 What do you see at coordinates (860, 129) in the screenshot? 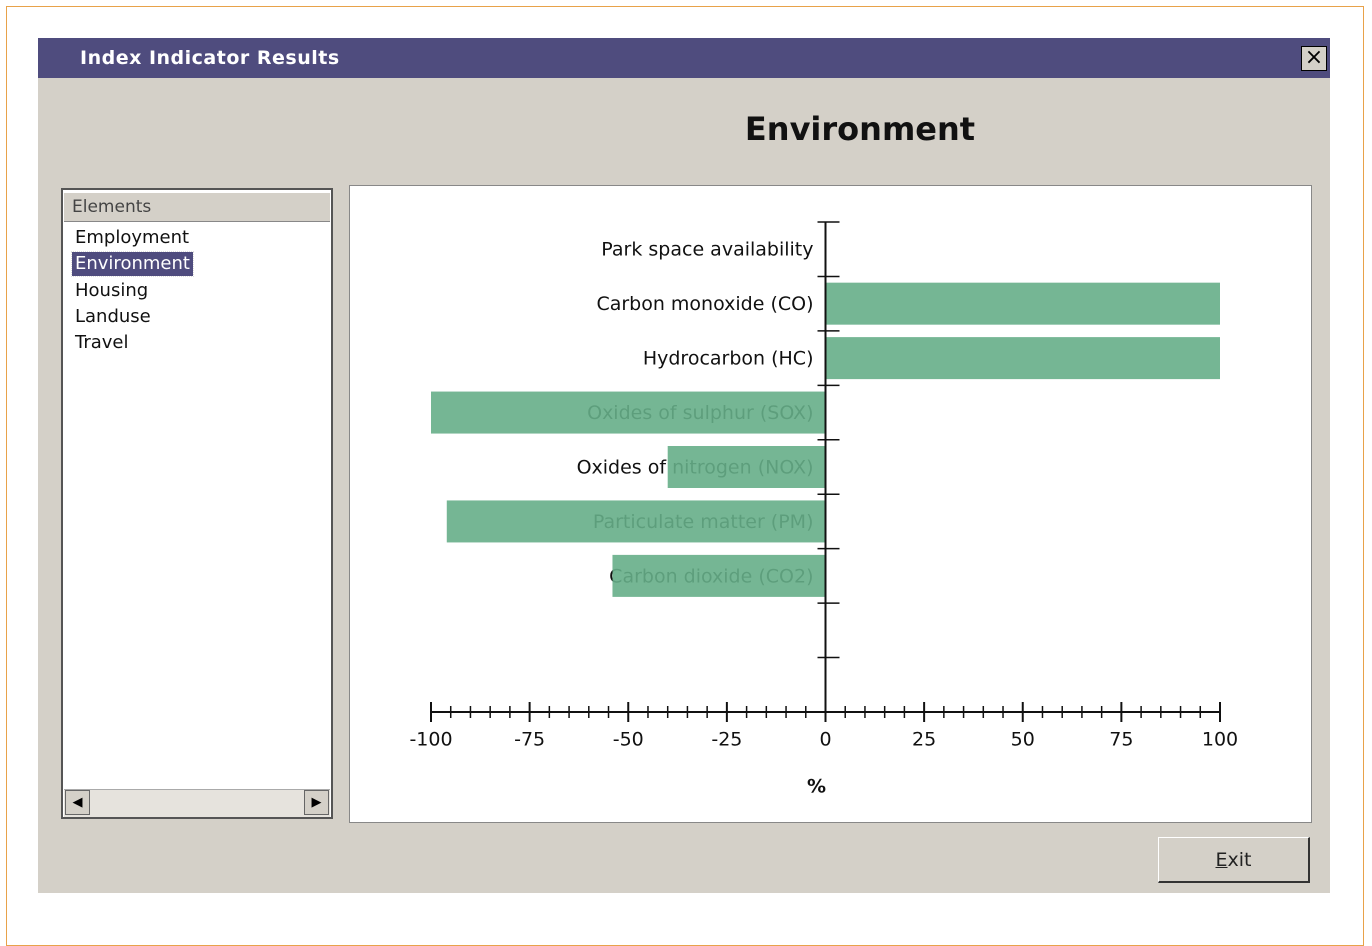
I see `chart-title: Environment` at bounding box center [860, 129].